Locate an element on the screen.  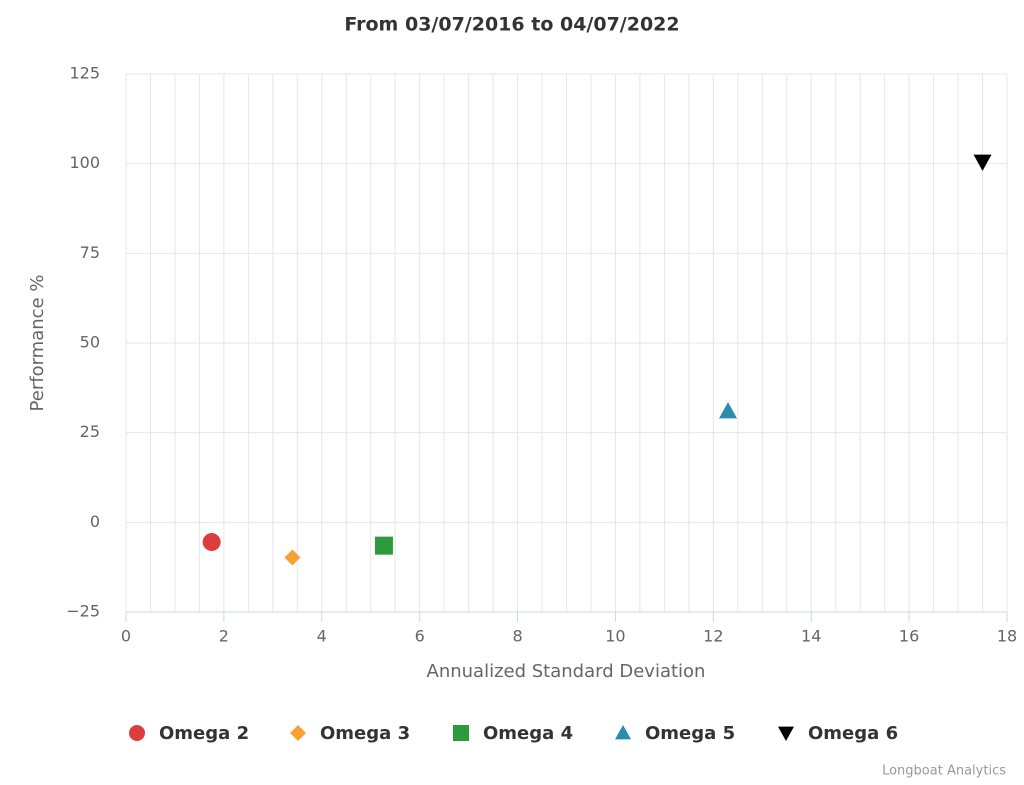
x-tick-label: 16 is located at coordinates (909, 636).